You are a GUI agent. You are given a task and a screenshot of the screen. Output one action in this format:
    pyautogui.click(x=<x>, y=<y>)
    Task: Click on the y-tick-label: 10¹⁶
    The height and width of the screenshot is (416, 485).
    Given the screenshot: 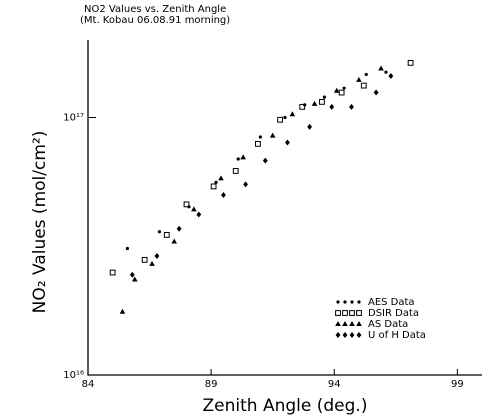 What is the action you would take?
    pyautogui.click(x=73, y=375)
    